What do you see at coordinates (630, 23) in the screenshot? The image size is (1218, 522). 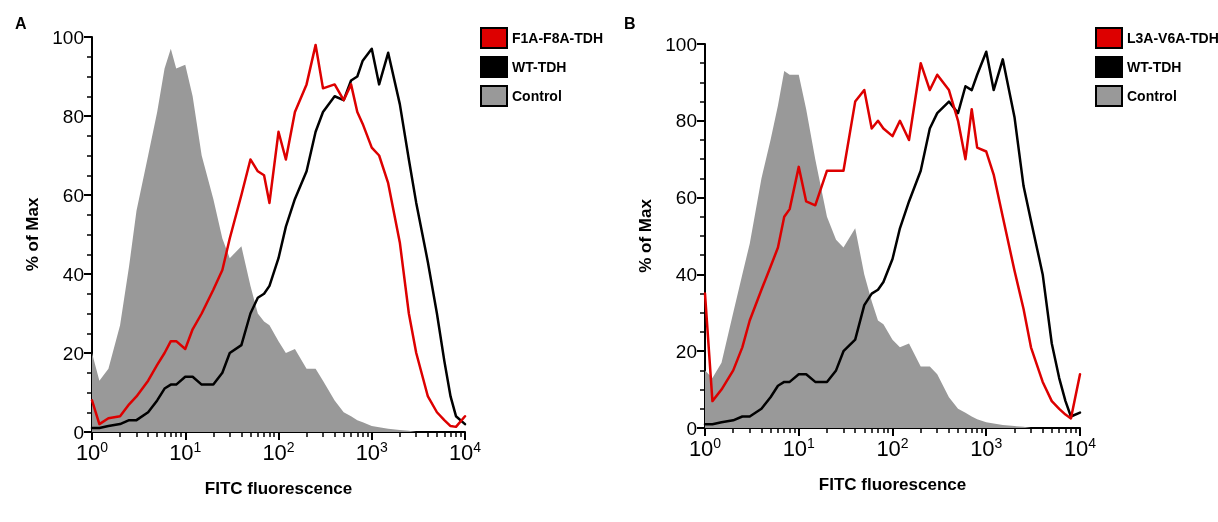 I see `chart-title: B` at bounding box center [630, 23].